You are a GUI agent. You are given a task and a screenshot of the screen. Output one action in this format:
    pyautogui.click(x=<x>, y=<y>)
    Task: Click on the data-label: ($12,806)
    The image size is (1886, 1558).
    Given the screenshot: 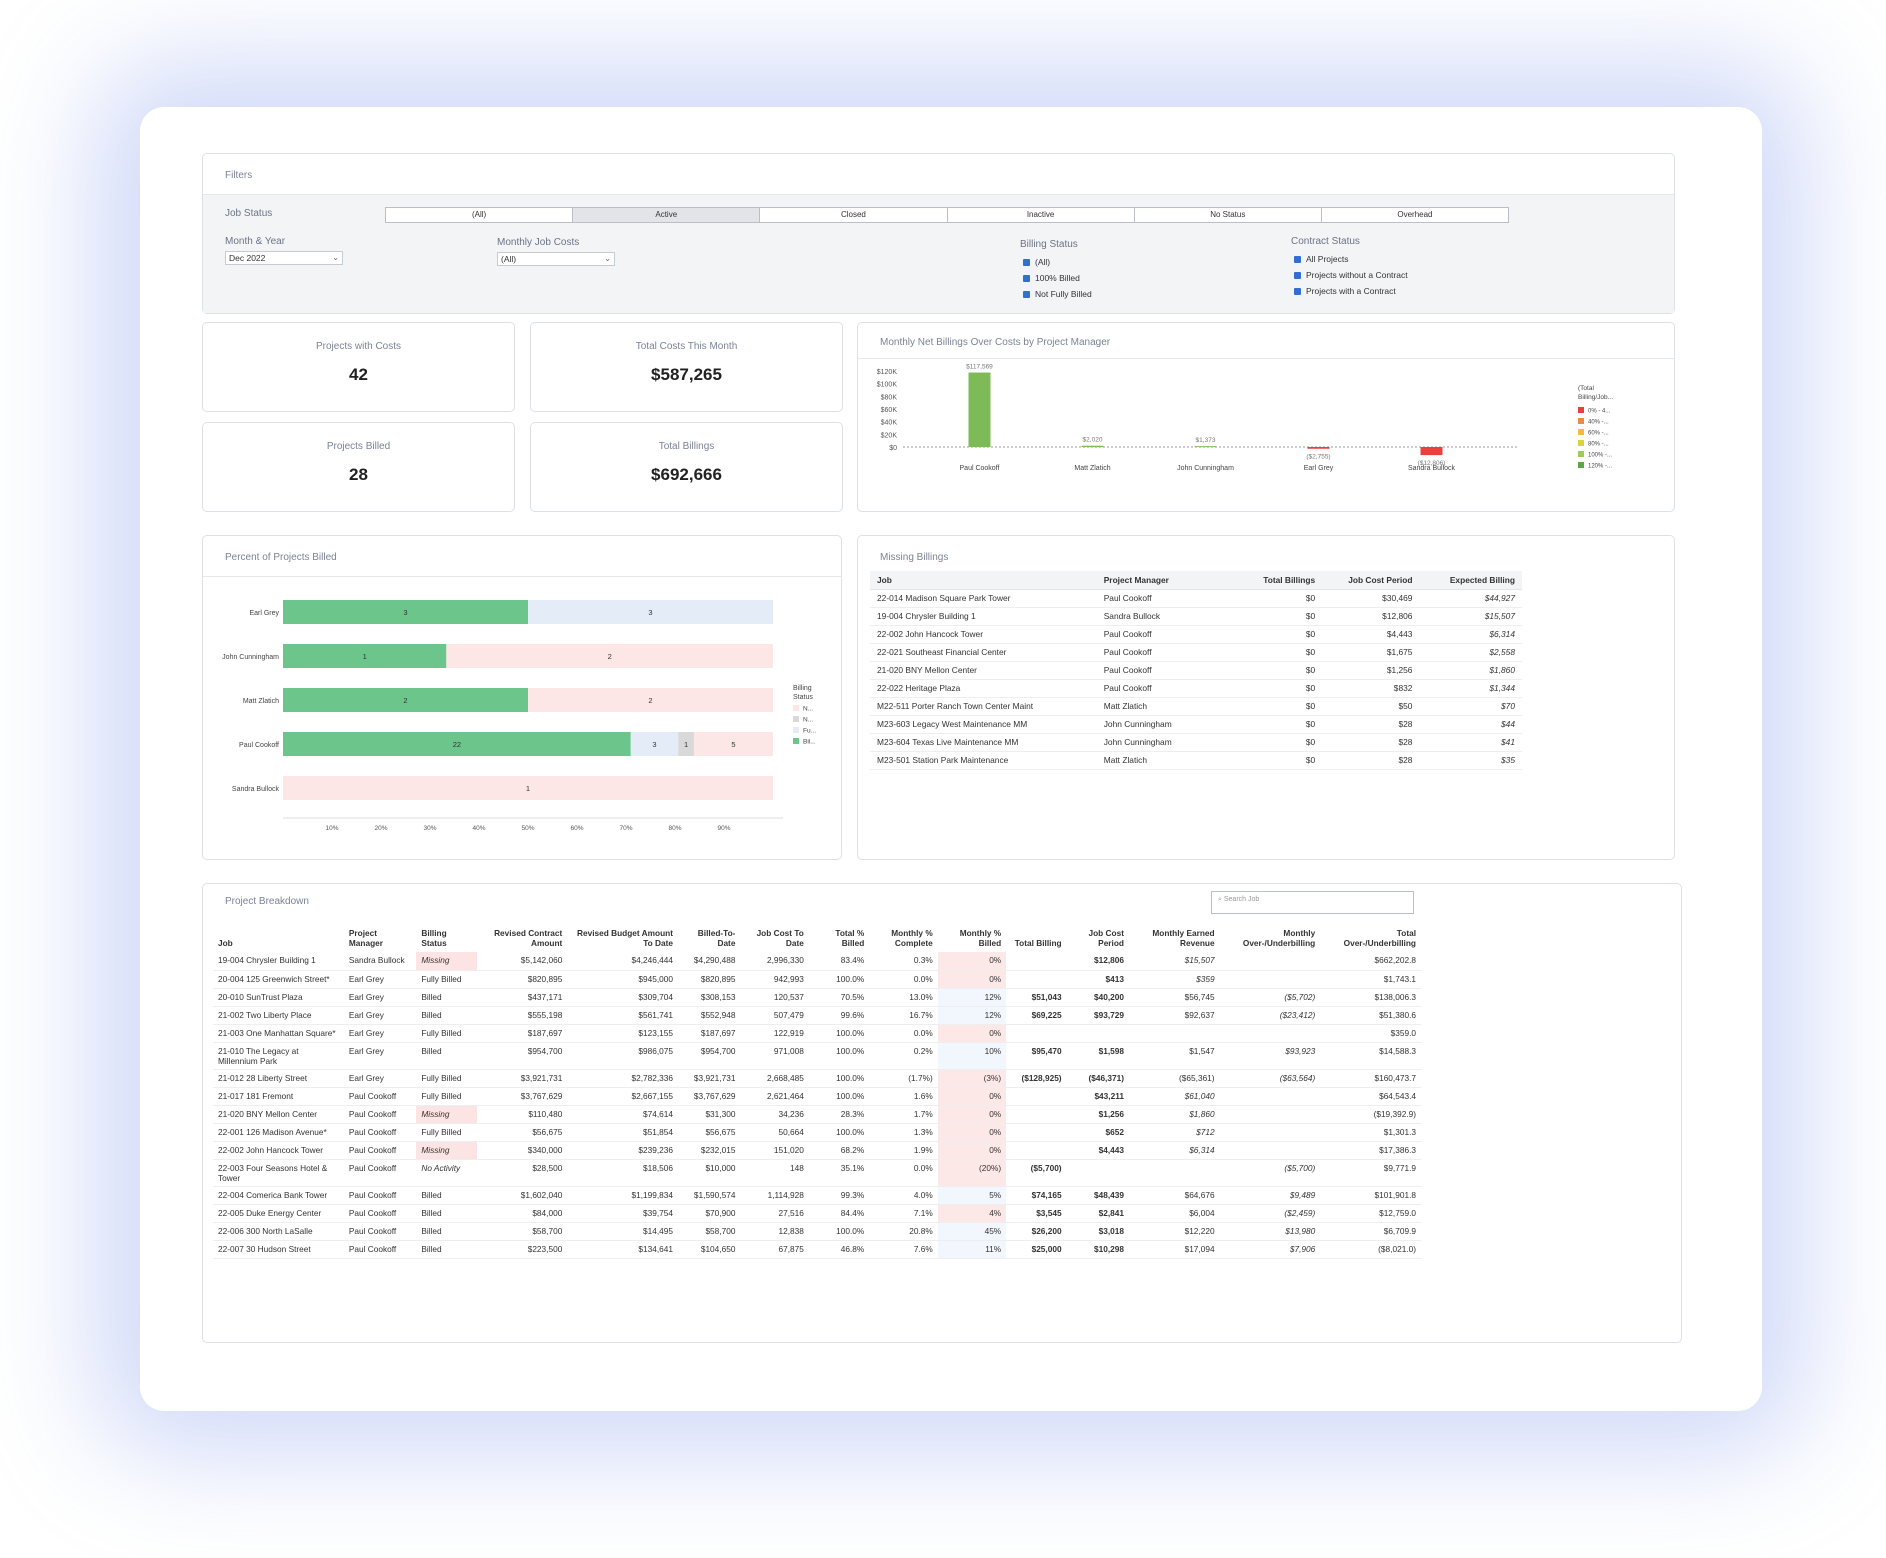 What is the action you would take?
    pyautogui.click(x=1432, y=463)
    